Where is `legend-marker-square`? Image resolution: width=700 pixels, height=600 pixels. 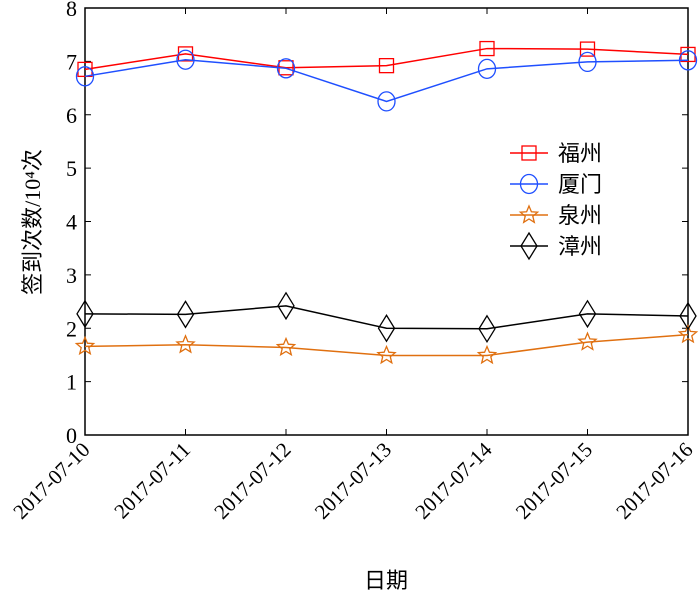
legend-marker-square is located at coordinates (529, 153).